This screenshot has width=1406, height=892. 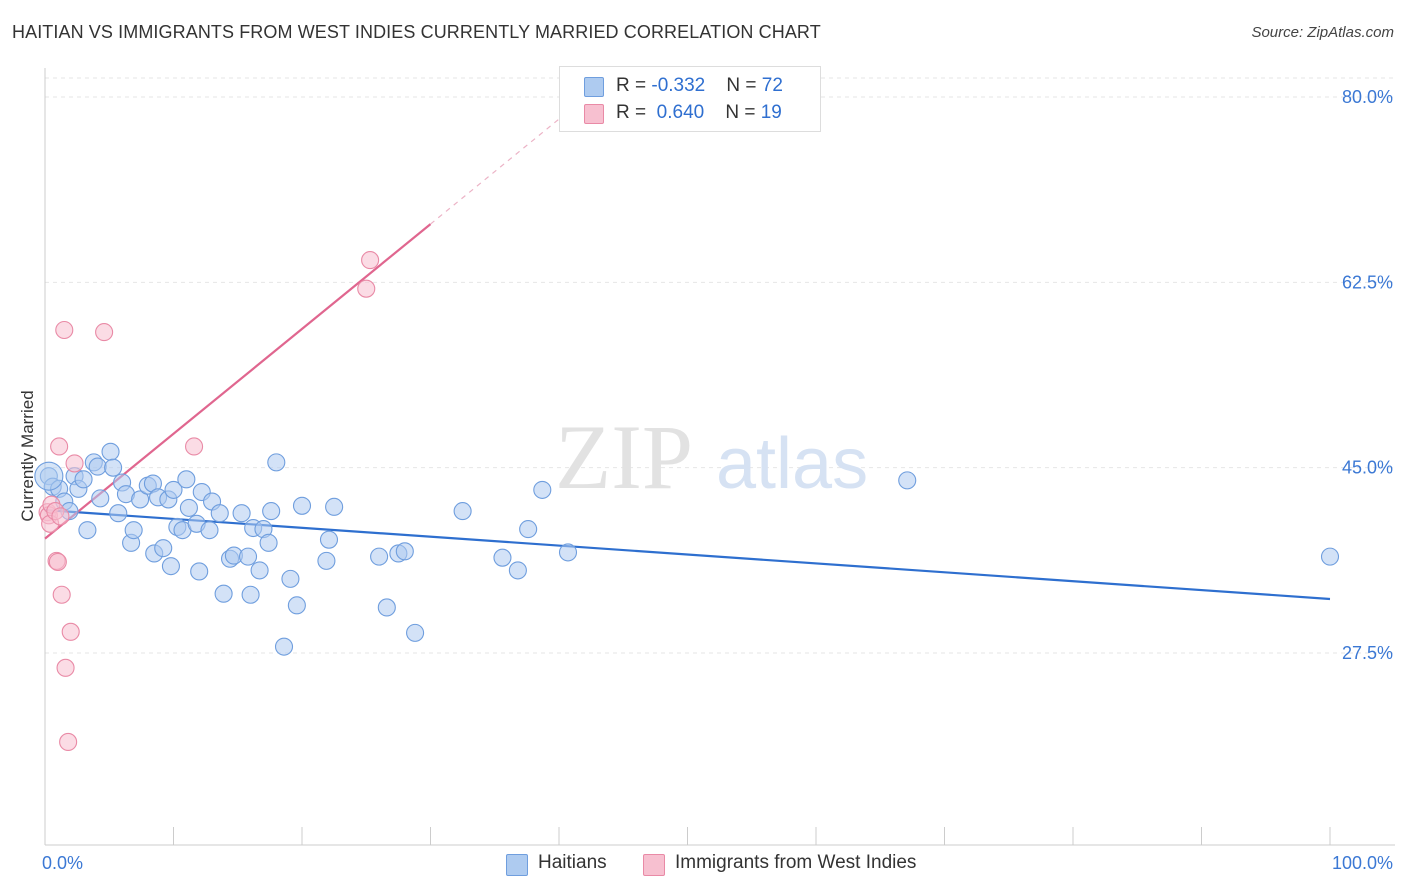 What do you see at coordinates (654, 865) in the screenshot?
I see `series-swatch-west-indies` at bounding box center [654, 865].